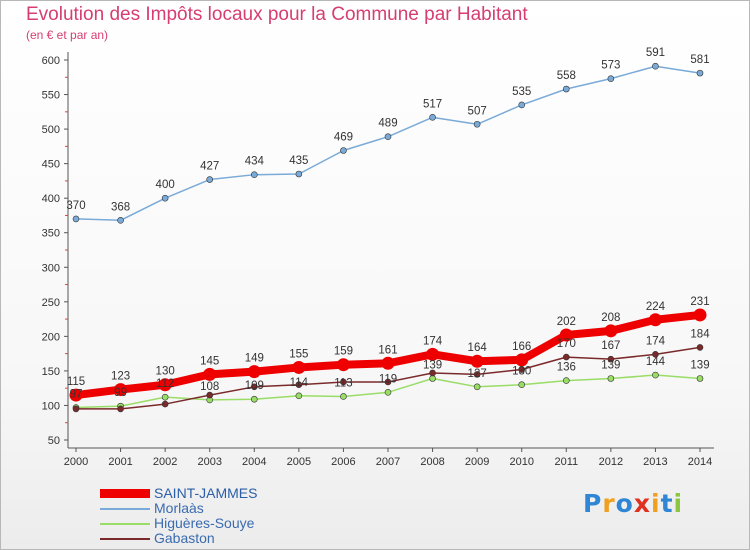 This screenshot has width=750, height=550. I want to click on x-tick-label: 2002, so click(165, 462).